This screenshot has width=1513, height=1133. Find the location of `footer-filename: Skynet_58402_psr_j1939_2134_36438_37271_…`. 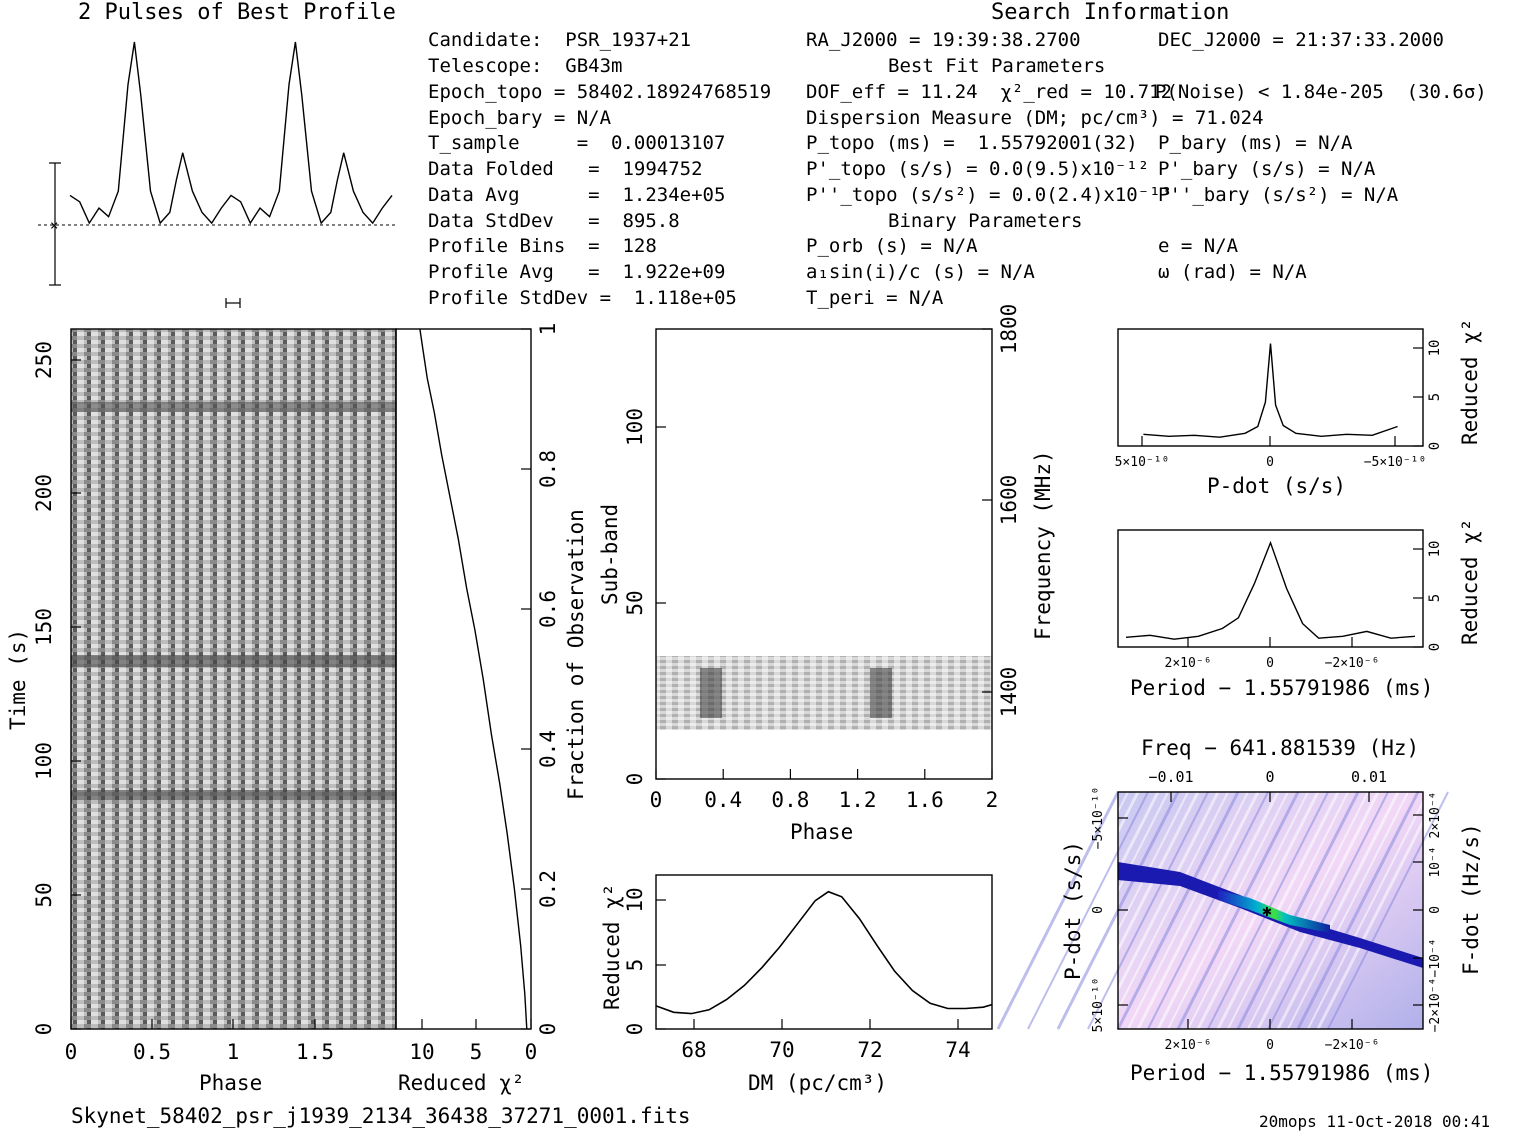

footer-filename: Skynet_58402_psr_j1939_2134_36438_37271_… is located at coordinates (381, 1116).